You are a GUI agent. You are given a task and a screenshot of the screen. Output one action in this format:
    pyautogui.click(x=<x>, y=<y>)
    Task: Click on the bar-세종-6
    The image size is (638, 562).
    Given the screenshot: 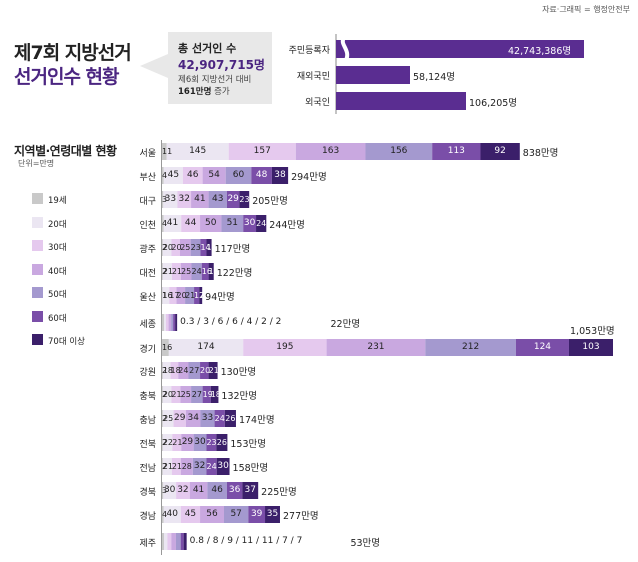 What is the action you would take?
    pyautogui.click(x=176, y=322)
    